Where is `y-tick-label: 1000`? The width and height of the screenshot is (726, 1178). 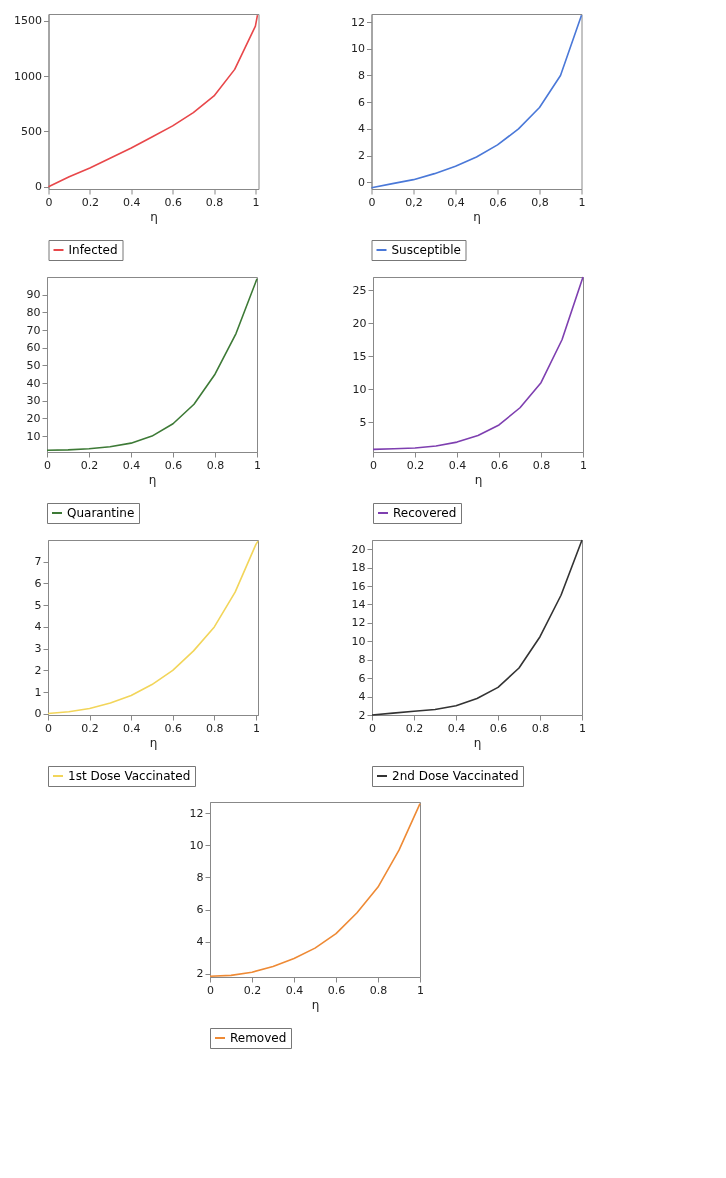
y-tick-label: 1000 is located at coordinates (28, 76).